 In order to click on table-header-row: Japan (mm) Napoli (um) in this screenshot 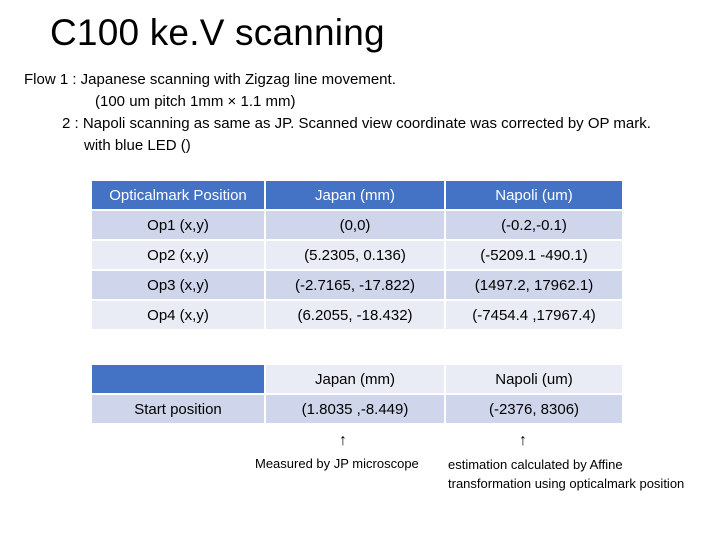, I will do `click(357, 380)`.